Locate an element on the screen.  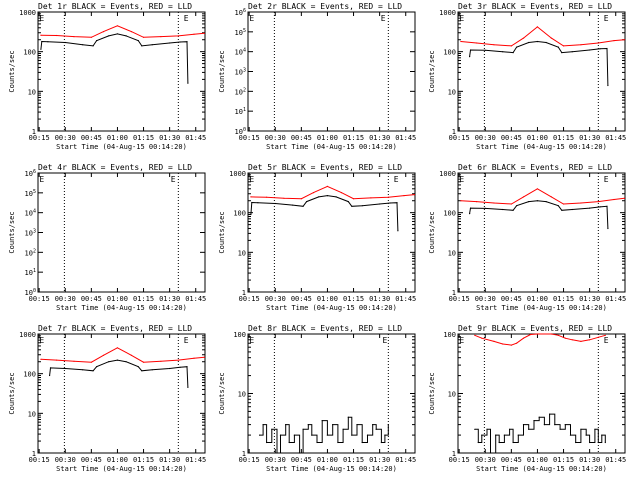
plot-frame is located at coordinates (541, 71).